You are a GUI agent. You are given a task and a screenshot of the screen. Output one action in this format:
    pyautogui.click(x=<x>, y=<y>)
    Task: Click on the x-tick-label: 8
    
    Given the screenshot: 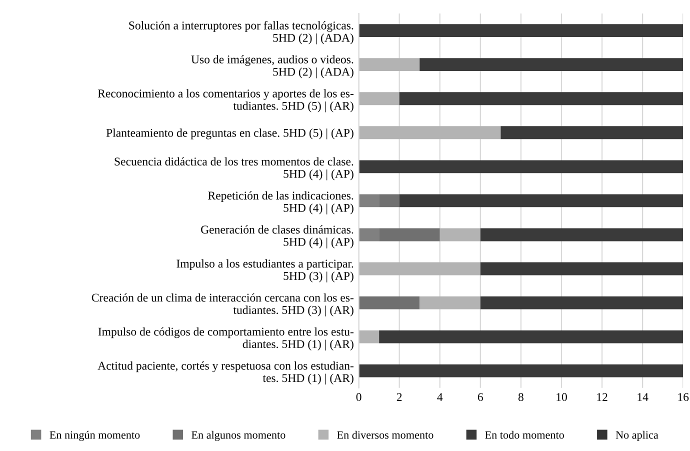 What is the action you would take?
    pyautogui.click(x=521, y=397)
    